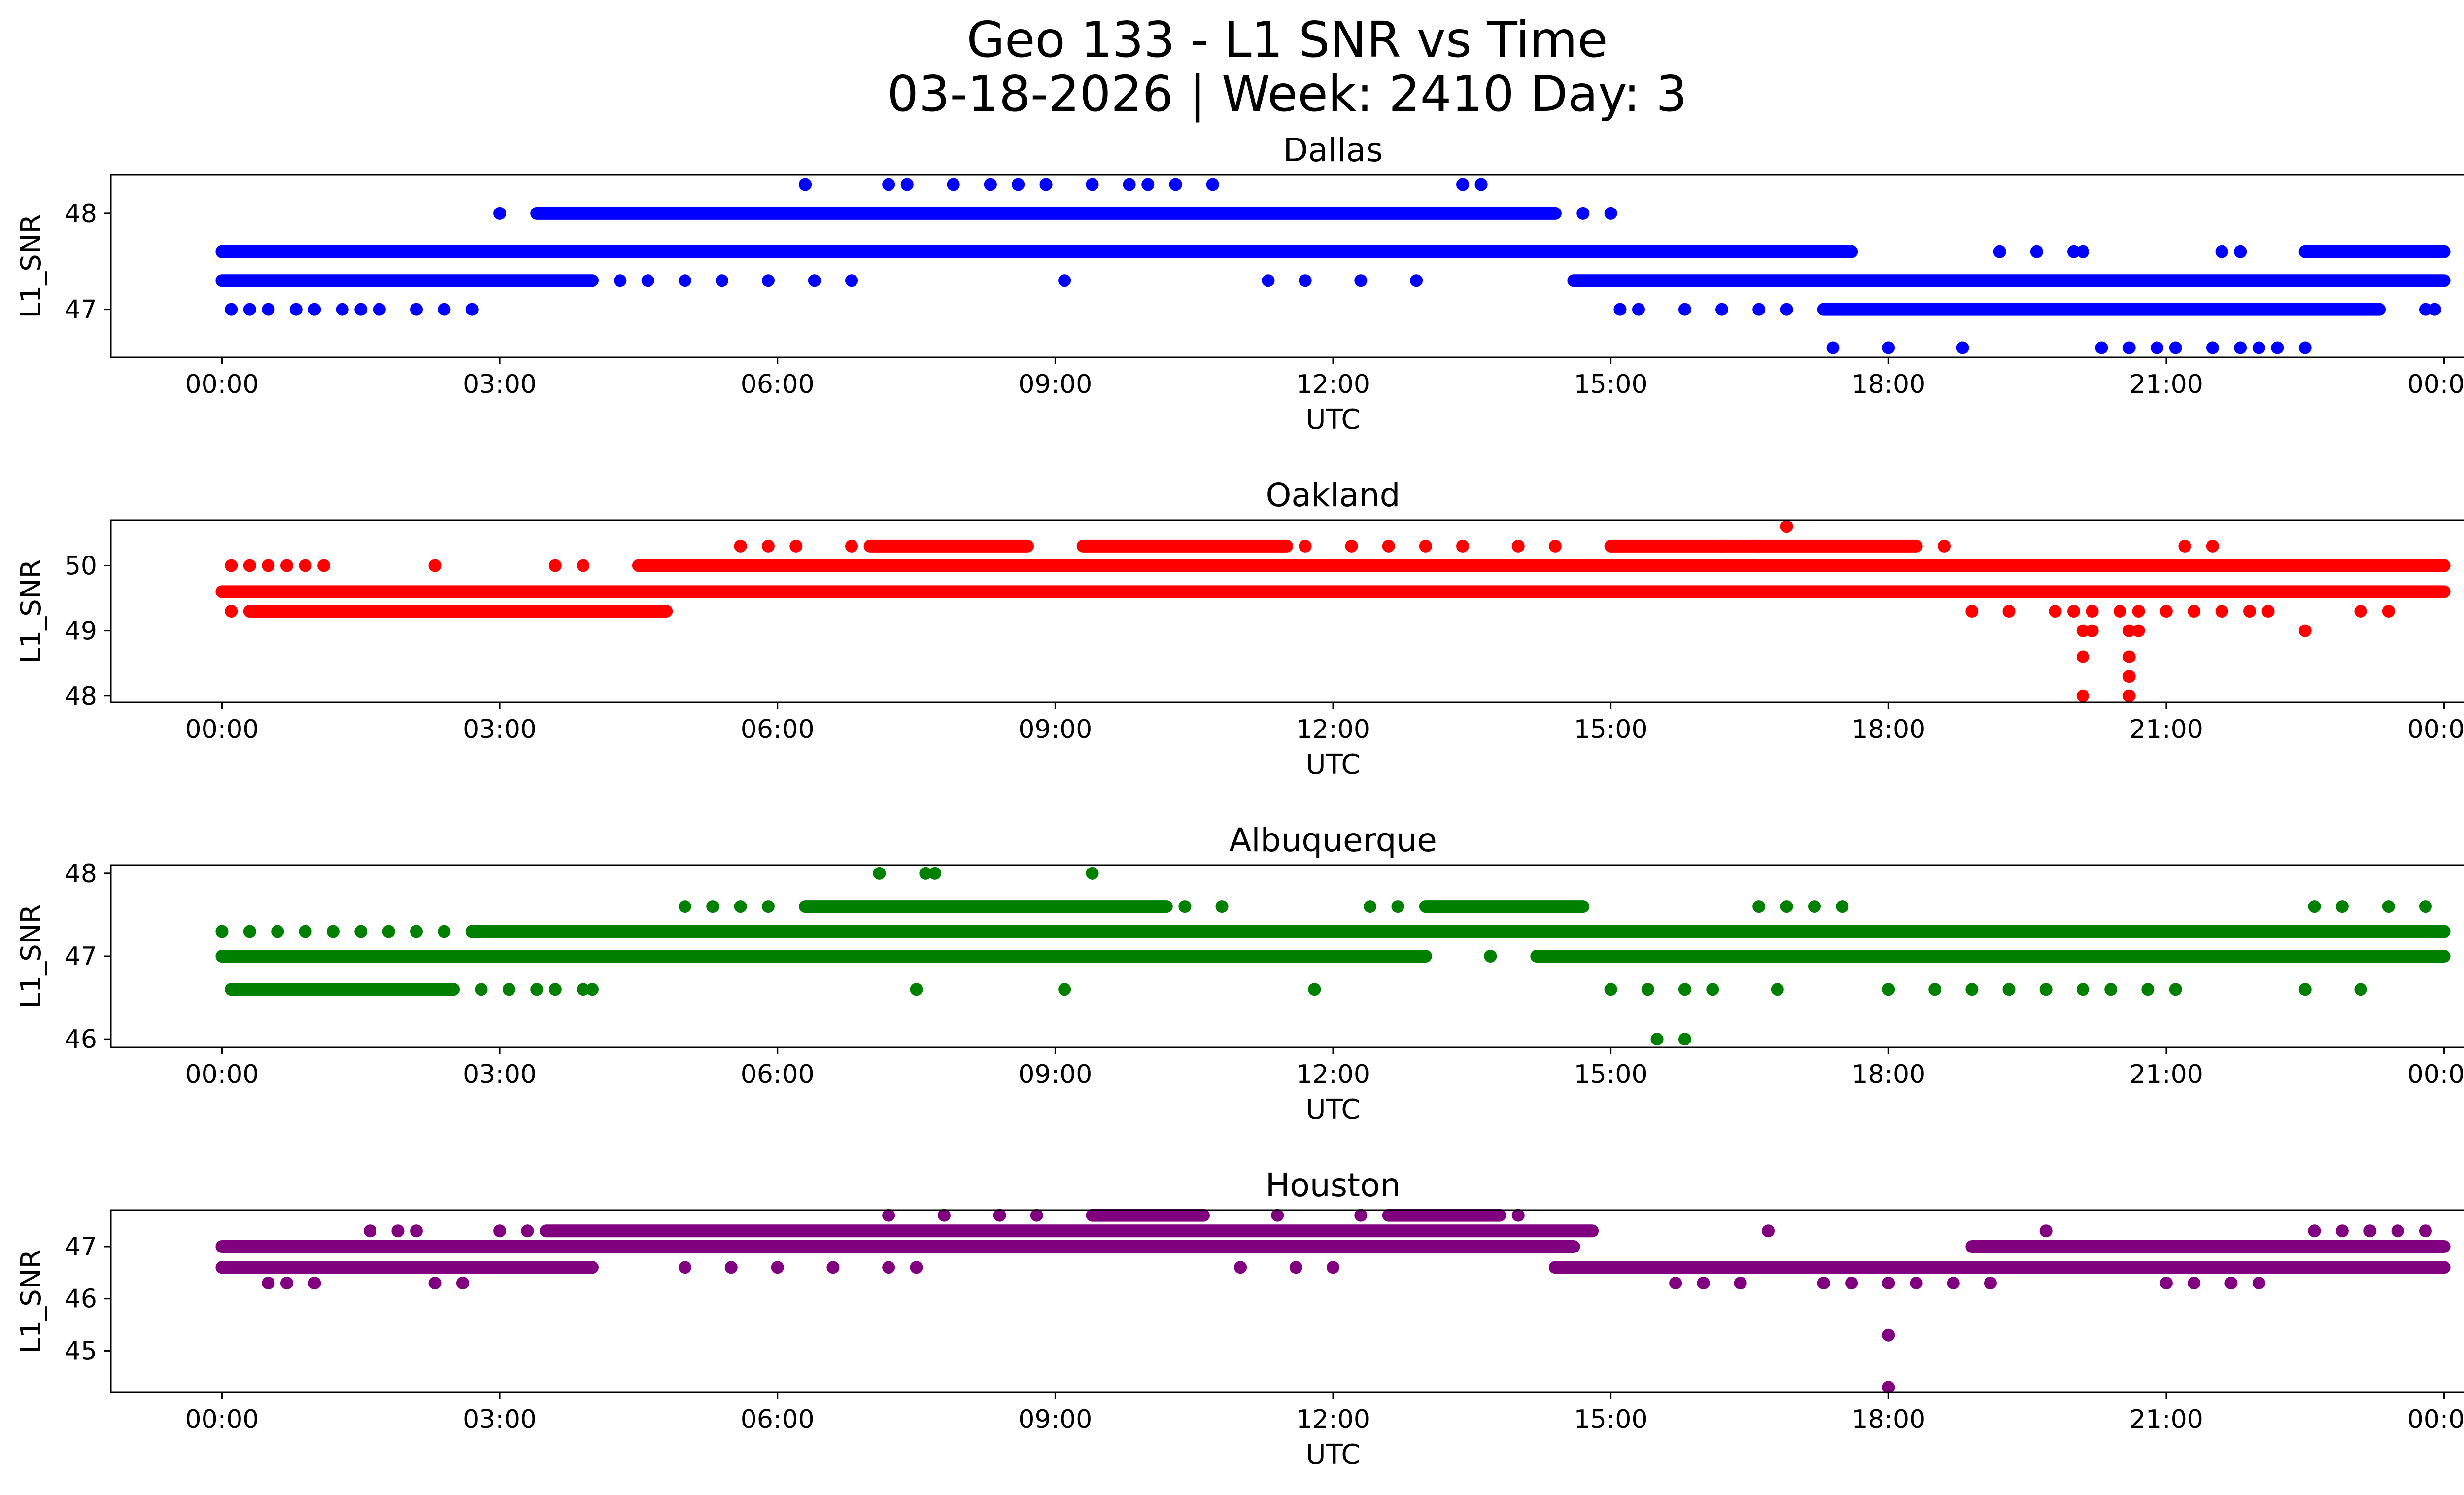 This screenshot has width=2464, height=1495. I want to click on scatter-series-houston, so click(1333, 1301).